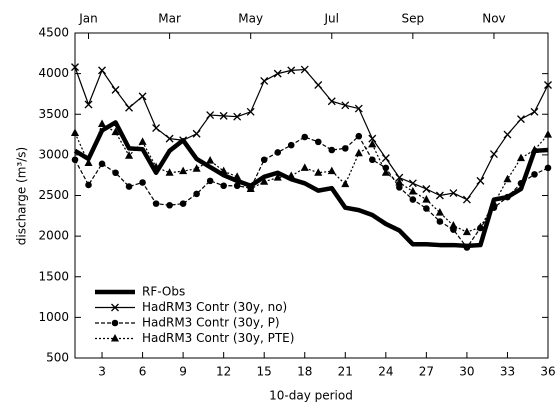 This screenshot has width=556, height=403. I want to click on y-tick-label: 4500, so click(53, 33).